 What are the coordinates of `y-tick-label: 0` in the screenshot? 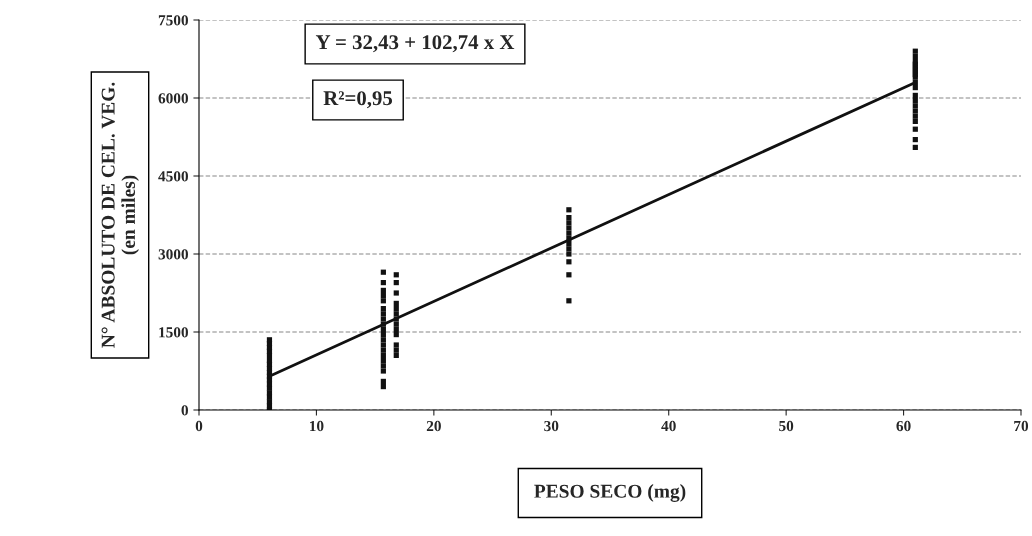 It's located at (184, 410).